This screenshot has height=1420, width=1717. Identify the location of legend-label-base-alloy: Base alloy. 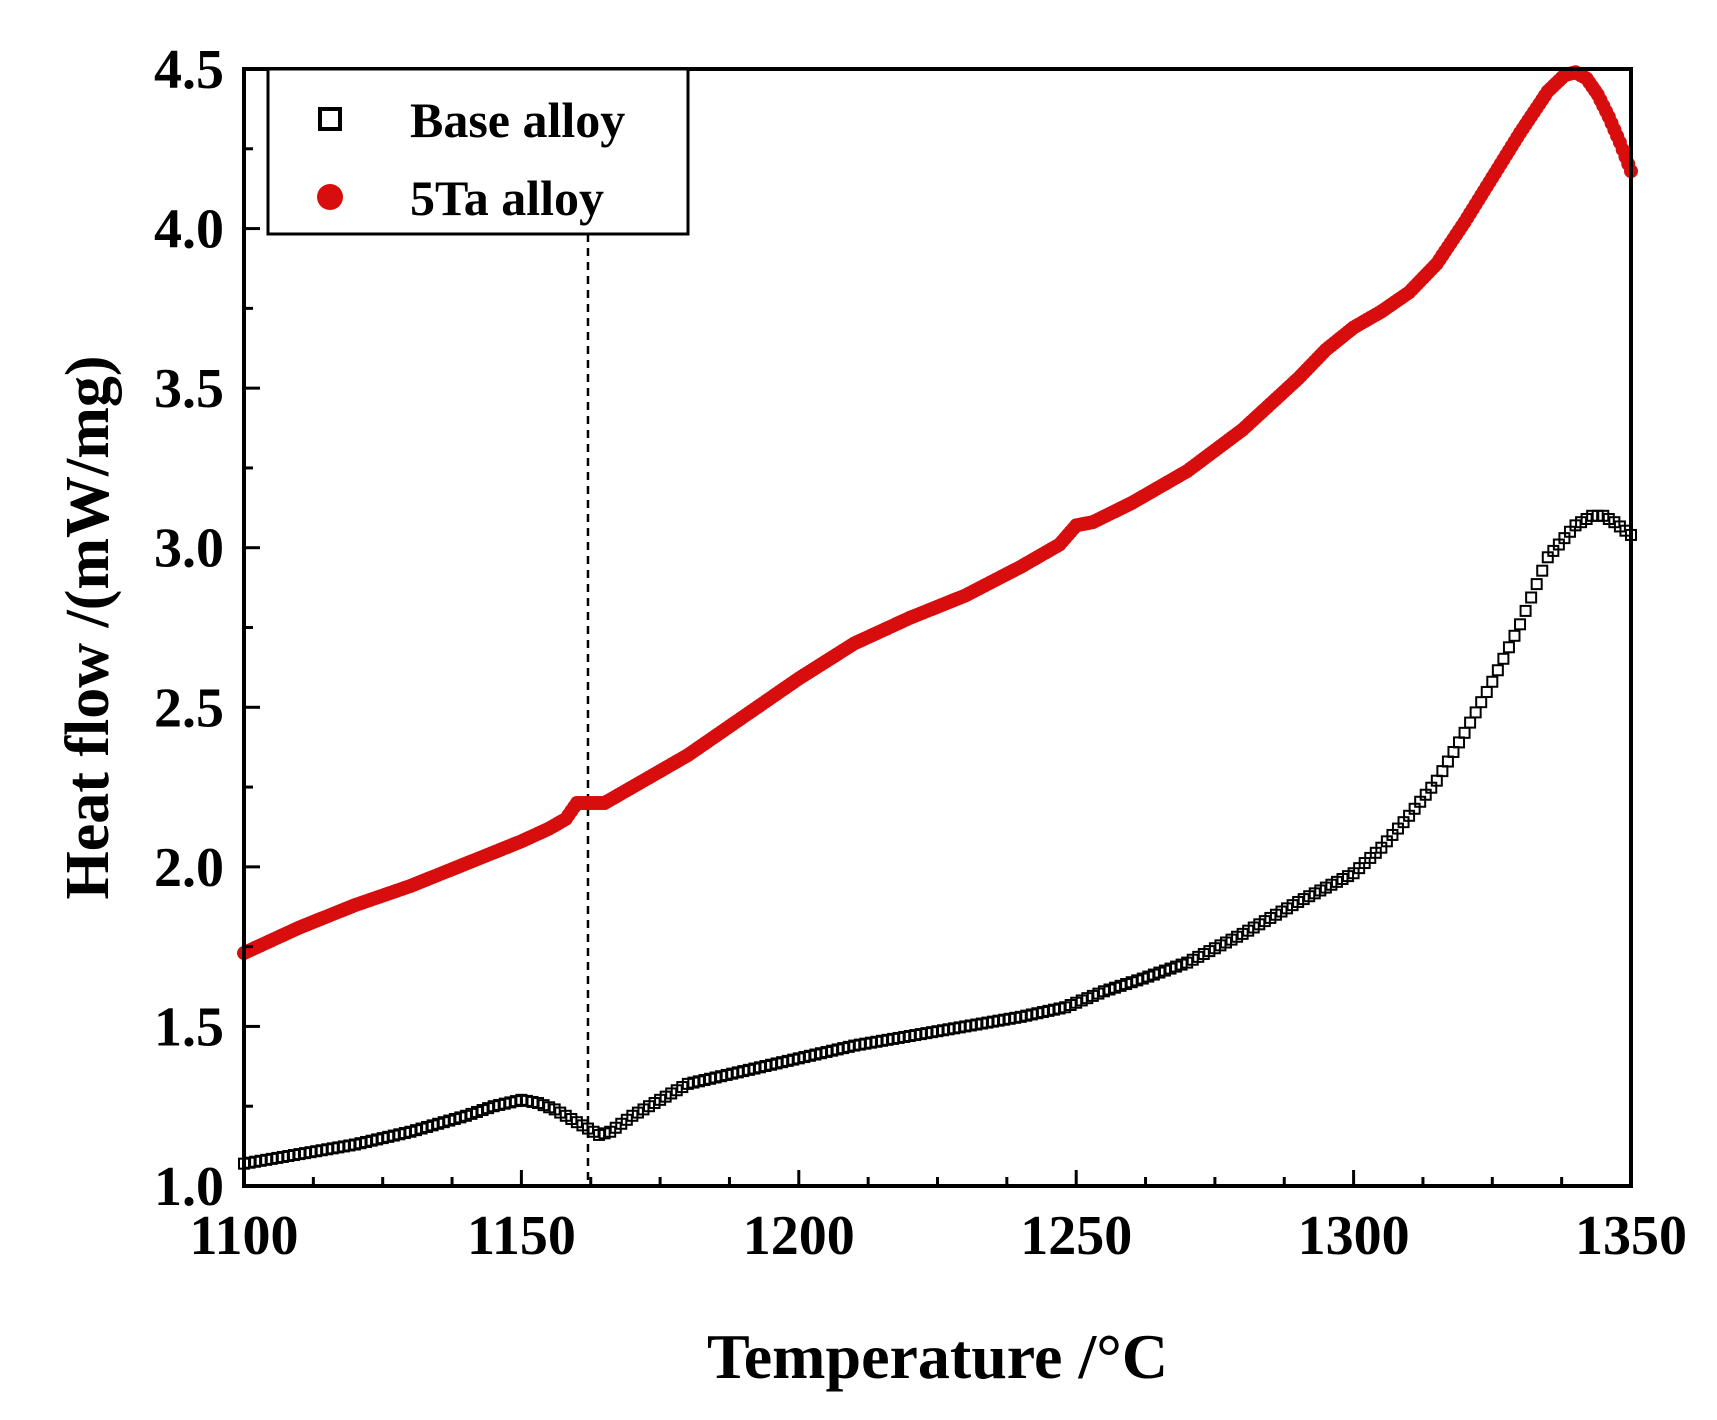
(517, 120).